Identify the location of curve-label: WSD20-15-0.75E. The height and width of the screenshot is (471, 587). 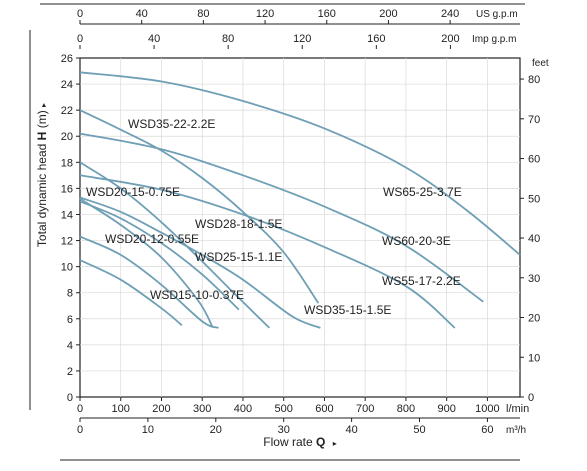
(133, 192).